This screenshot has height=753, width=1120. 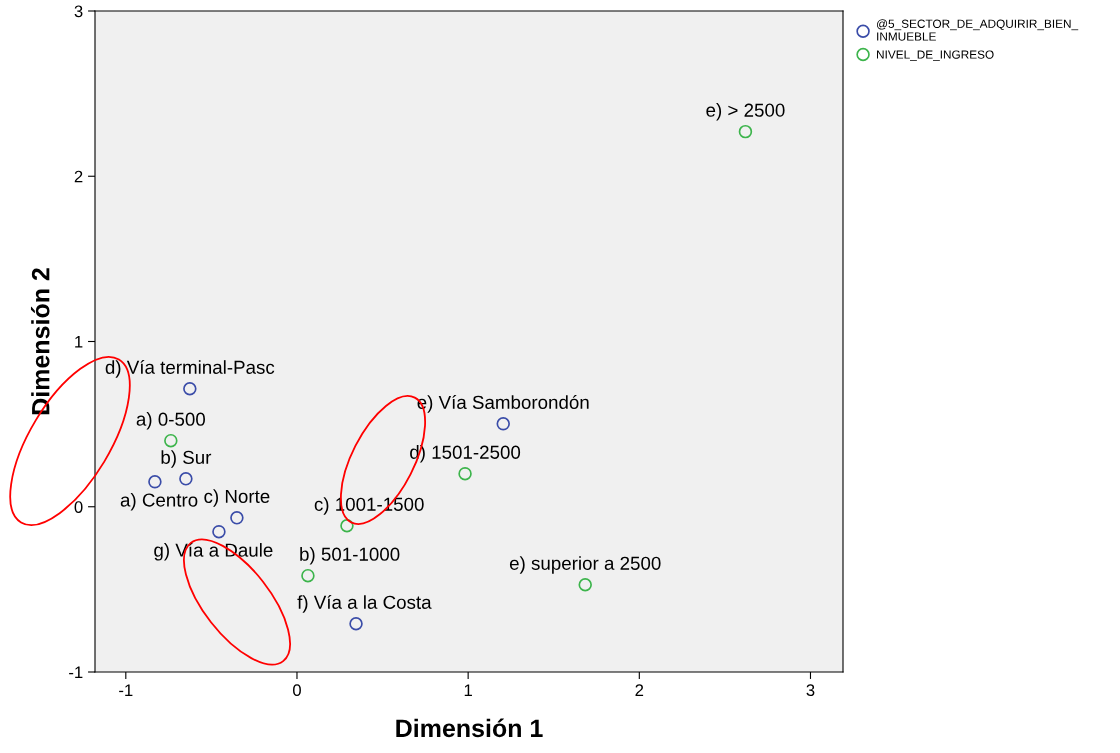 What do you see at coordinates (76, 672) in the screenshot?
I see `y-tick-label: -1` at bounding box center [76, 672].